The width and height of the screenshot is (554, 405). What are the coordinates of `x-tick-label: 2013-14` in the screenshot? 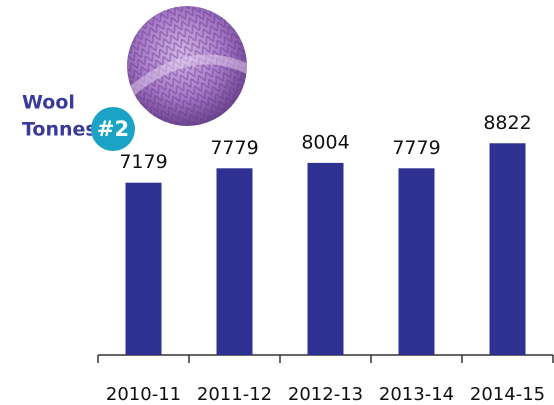 It's located at (416, 394).